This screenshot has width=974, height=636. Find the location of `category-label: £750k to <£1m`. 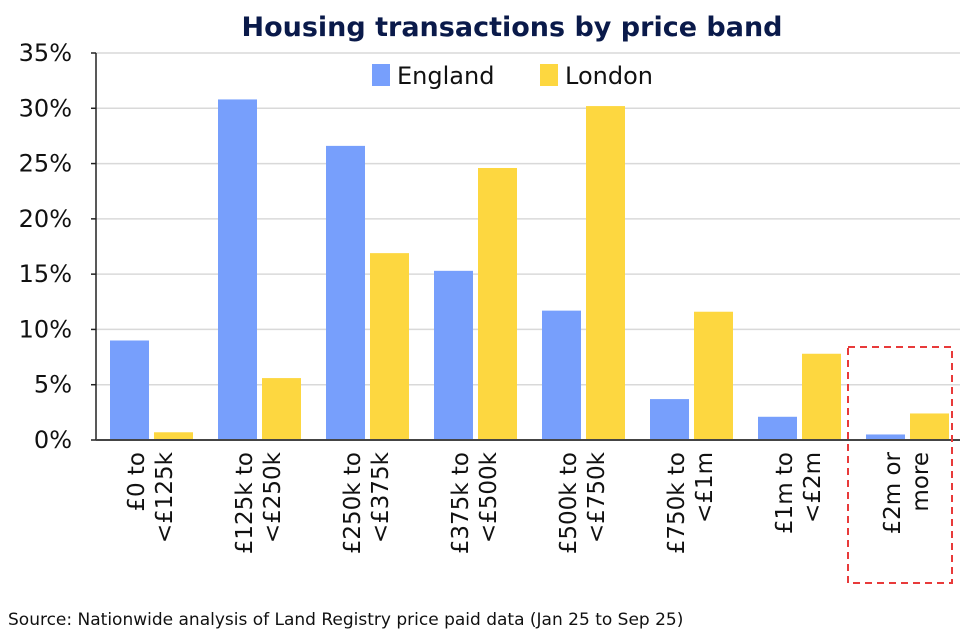

category-label: £750k to <£1m is located at coordinates (691, 503).